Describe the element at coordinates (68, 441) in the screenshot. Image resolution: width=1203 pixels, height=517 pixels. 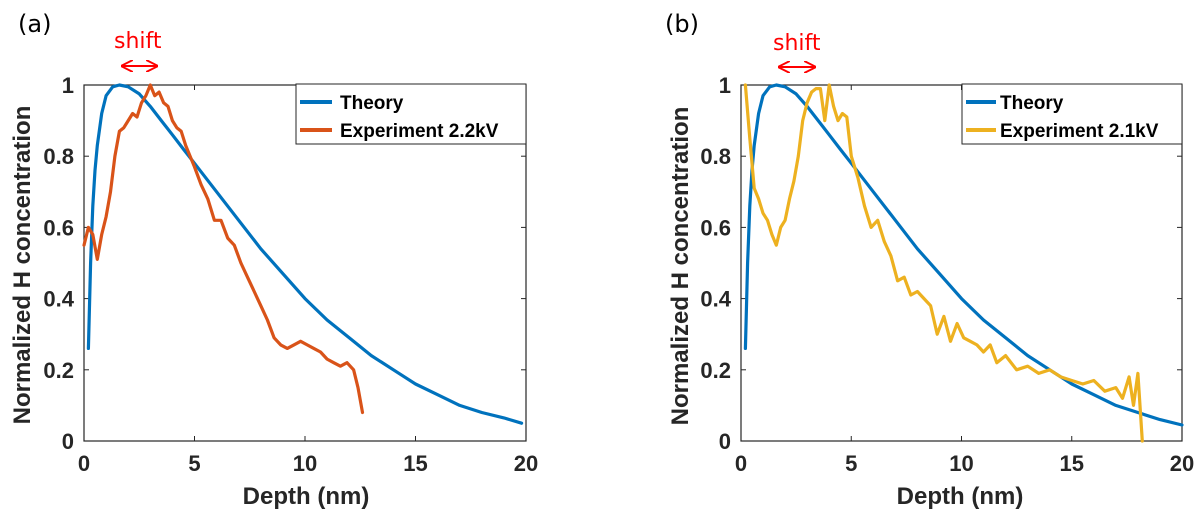
I see `panel-a-y-tick-label: 0` at that location.